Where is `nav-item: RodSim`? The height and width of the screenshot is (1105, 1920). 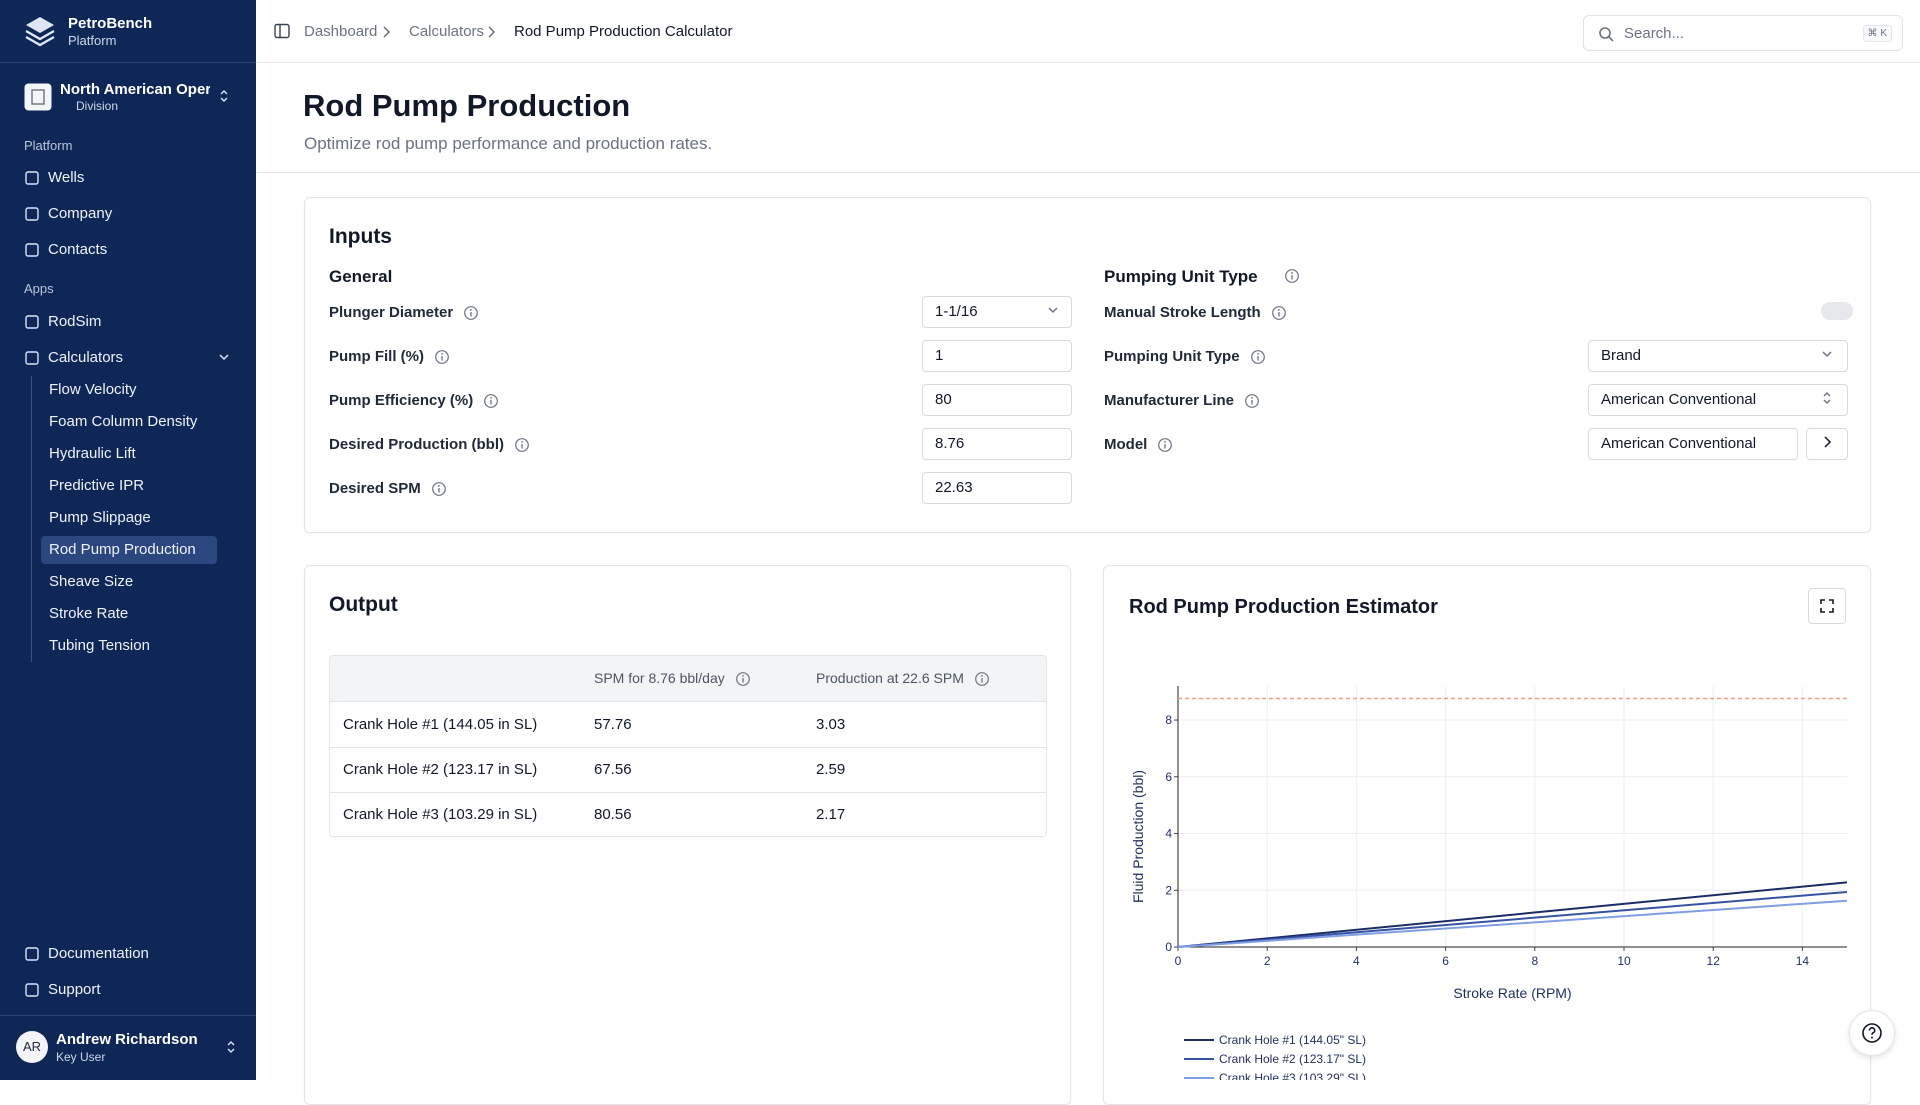
nav-item: RodSim is located at coordinates (74, 321).